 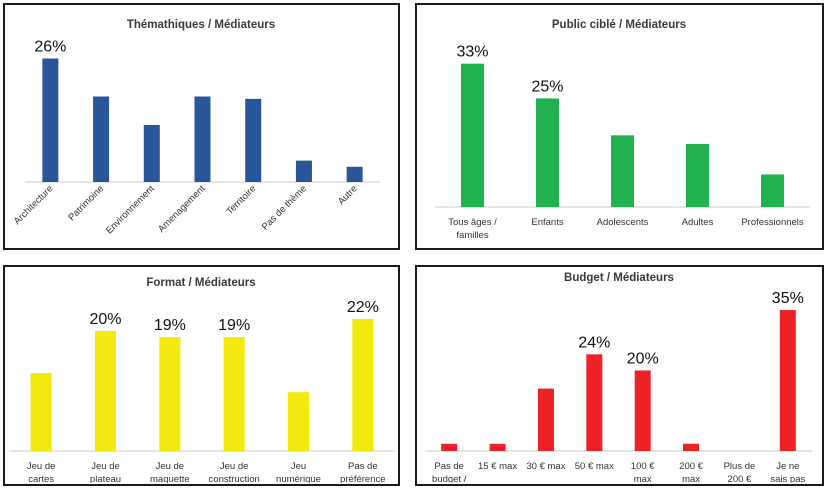 I want to click on bar-jeu-de-maquette, so click(x=170, y=394).